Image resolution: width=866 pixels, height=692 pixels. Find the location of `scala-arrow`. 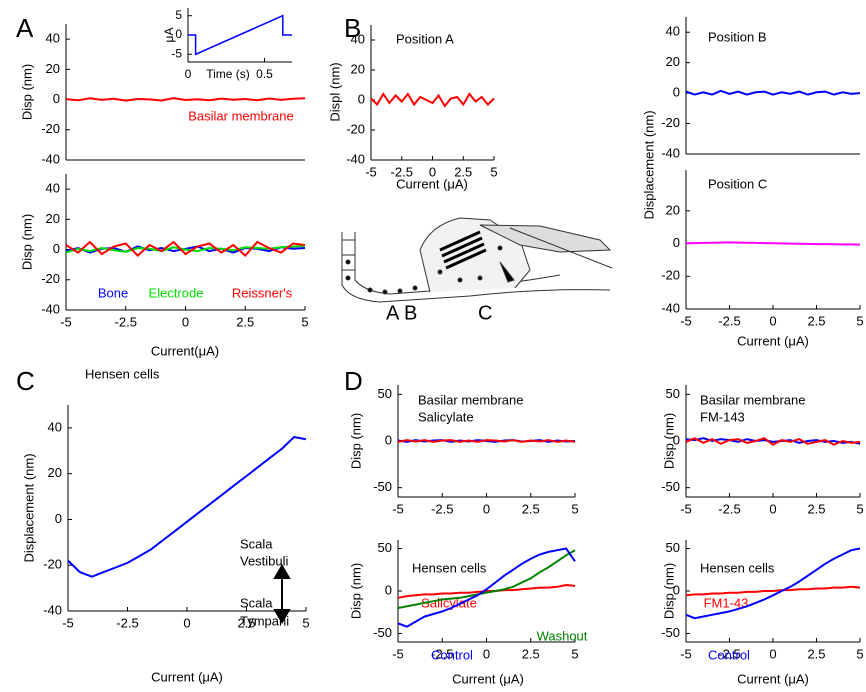

scala-arrow is located at coordinates (282, 594).